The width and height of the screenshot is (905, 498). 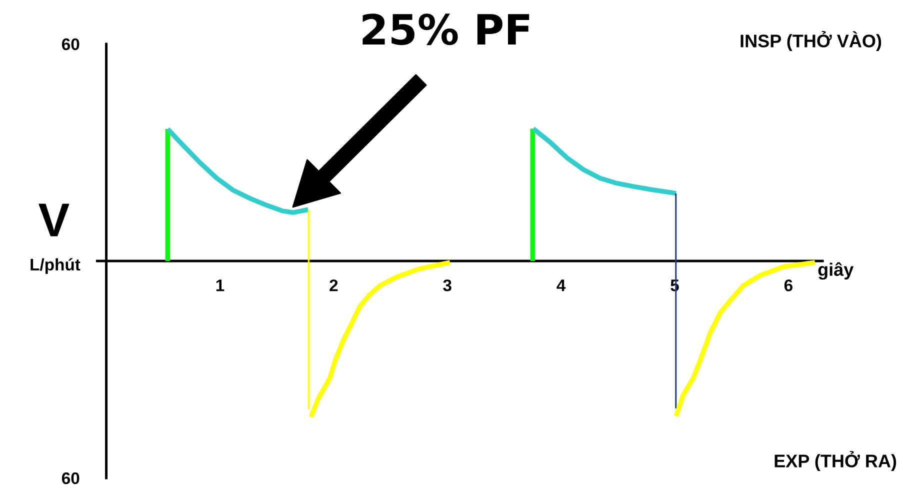 What do you see at coordinates (788, 285) in the screenshot?
I see `x-tick-label: 6` at bounding box center [788, 285].